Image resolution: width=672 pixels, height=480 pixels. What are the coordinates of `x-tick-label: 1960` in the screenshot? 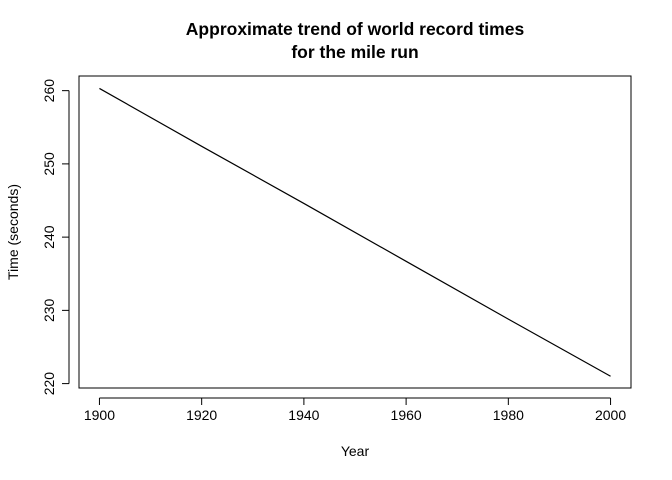 It's located at (406, 415).